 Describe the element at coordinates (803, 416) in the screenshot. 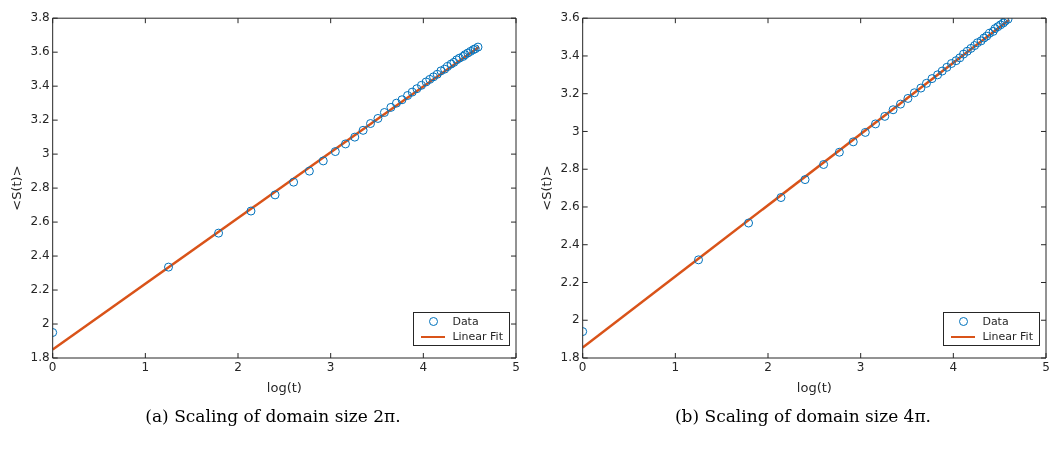

I see `text: (b) Scaling of domain size 4π.` at that location.